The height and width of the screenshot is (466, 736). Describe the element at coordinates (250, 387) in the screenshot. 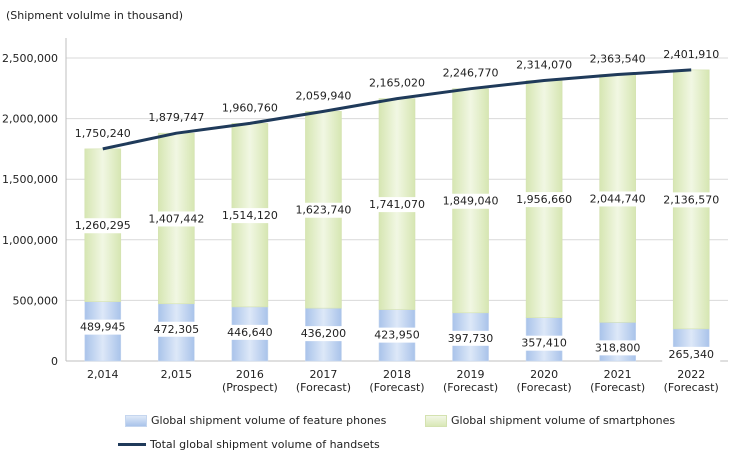

I see `x-tick-label: (Prospect)` at that location.